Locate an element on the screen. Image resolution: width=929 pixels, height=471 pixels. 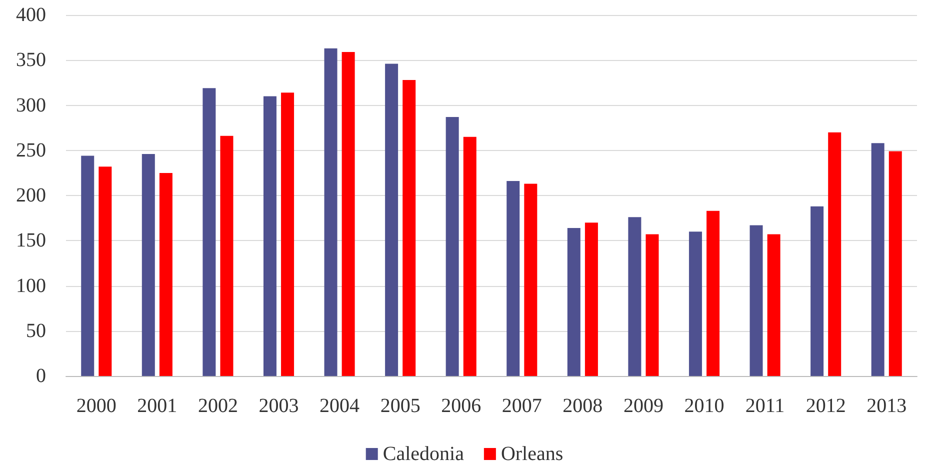
y-tick-label: 200 is located at coordinates (31, 195).